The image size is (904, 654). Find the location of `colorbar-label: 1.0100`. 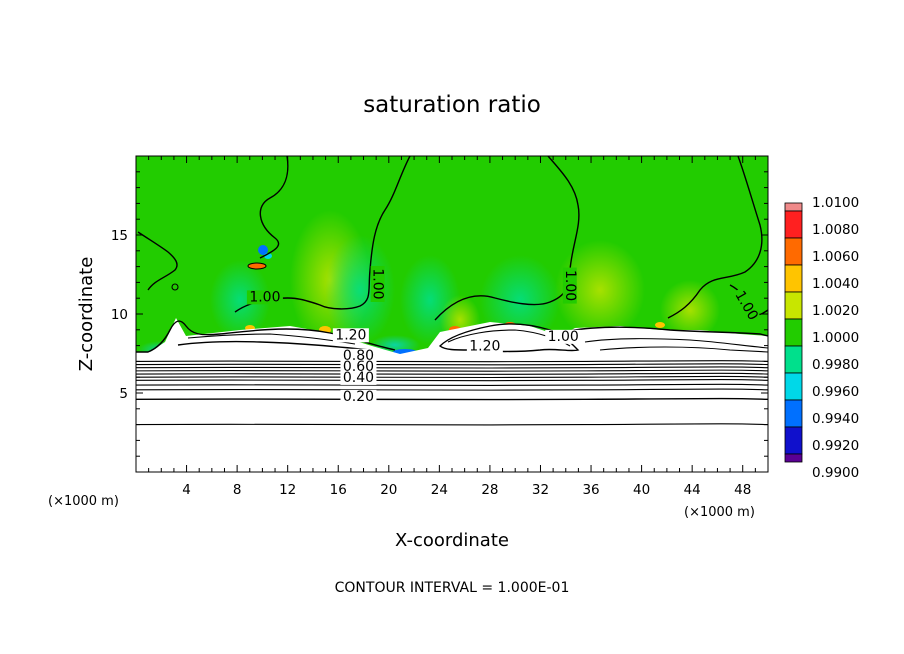

colorbar-label: 1.0100 is located at coordinates (835, 203).